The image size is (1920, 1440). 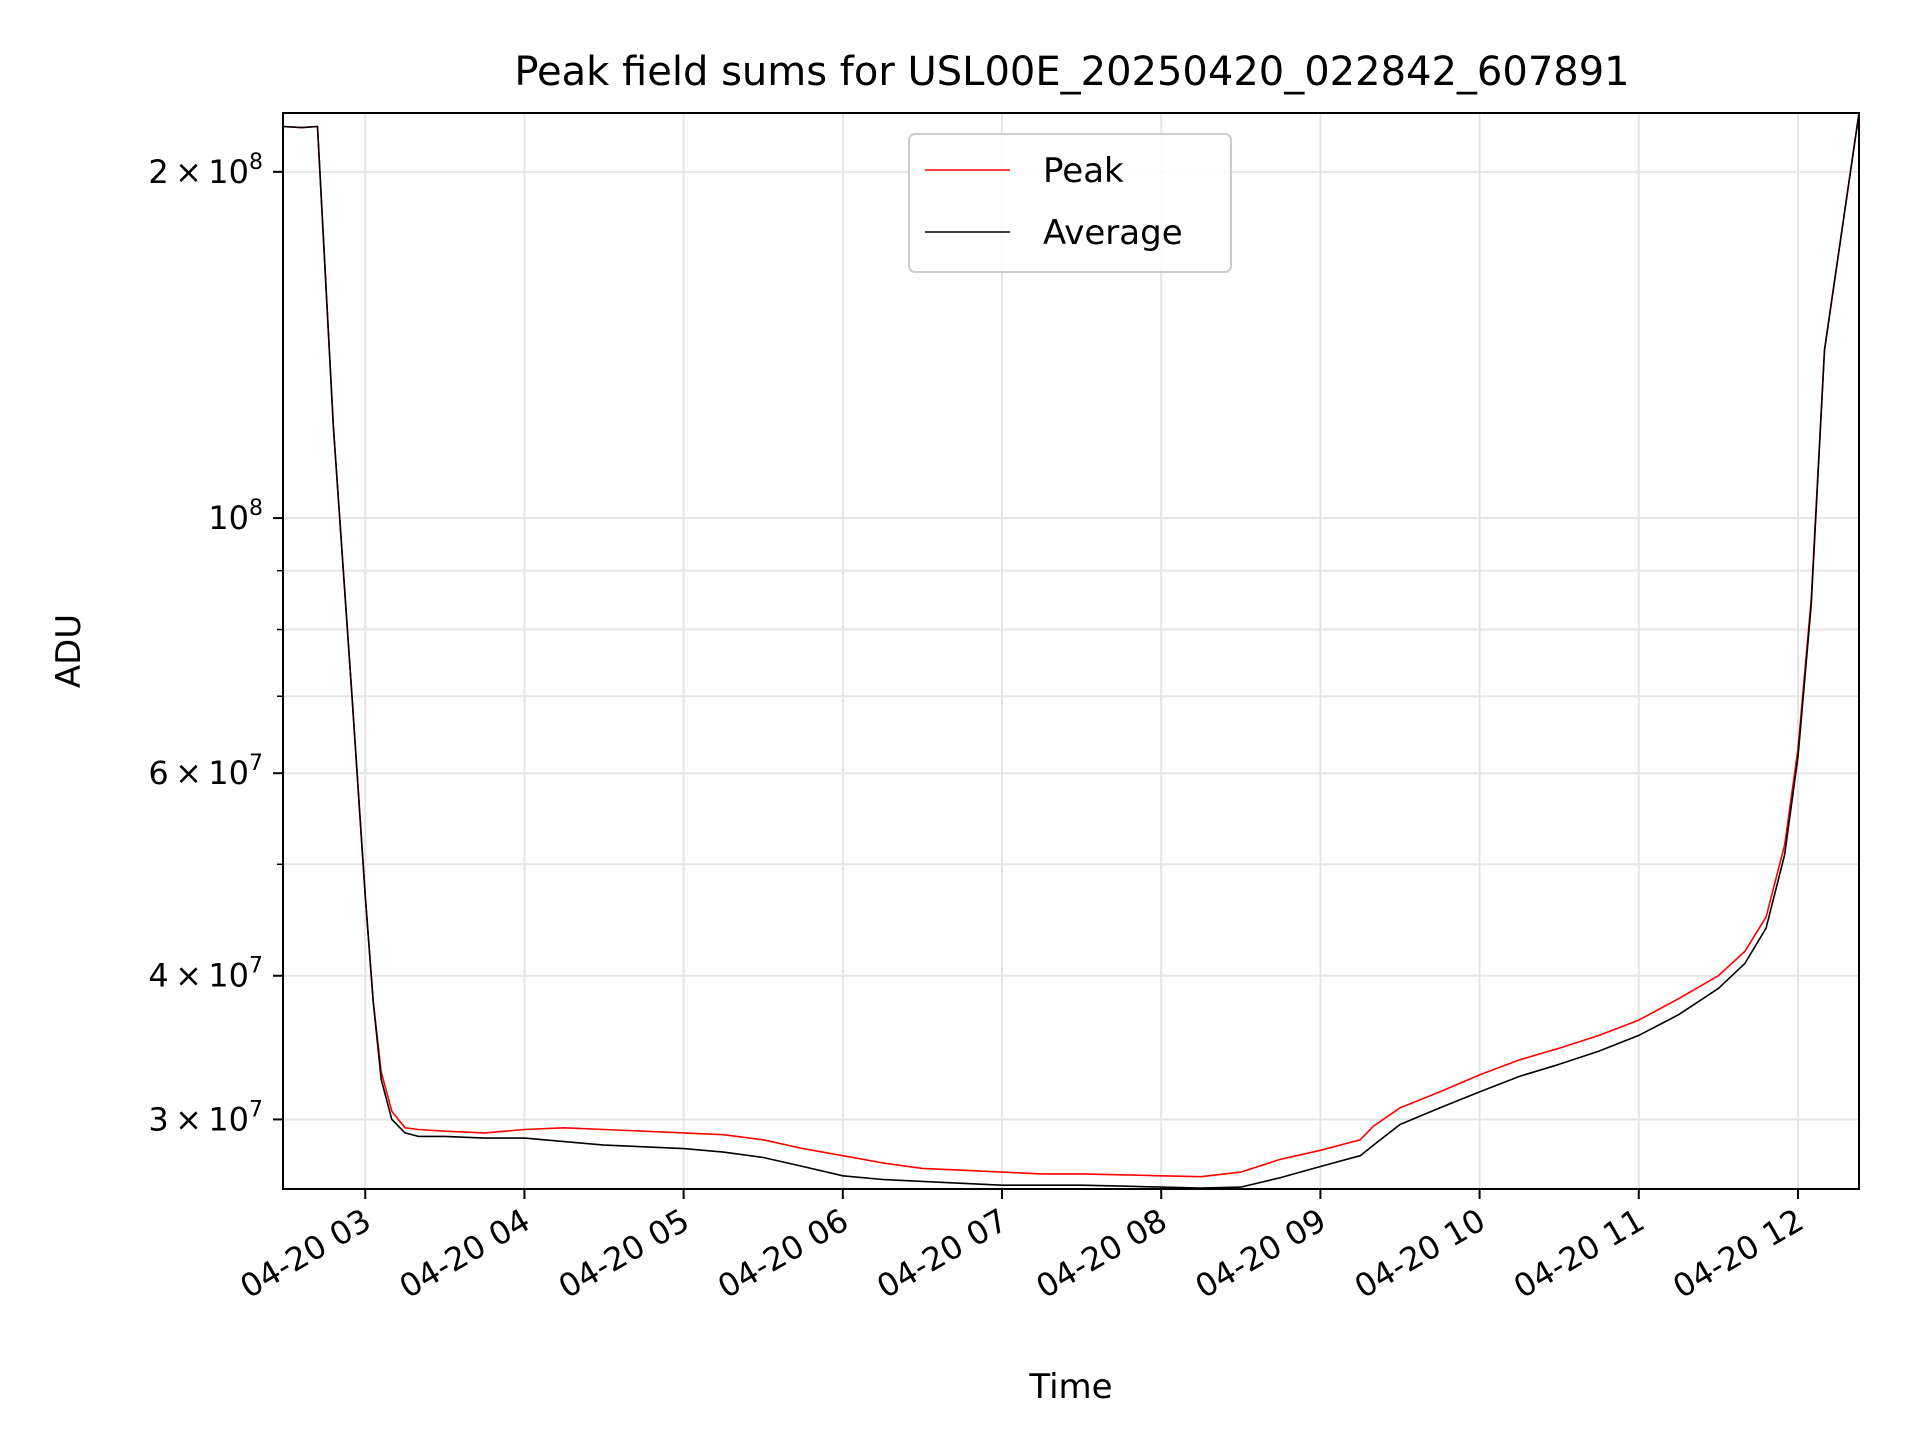 What do you see at coordinates (205, 1117) in the screenshot?
I see `y-tick-label: 3 × 107` at bounding box center [205, 1117].